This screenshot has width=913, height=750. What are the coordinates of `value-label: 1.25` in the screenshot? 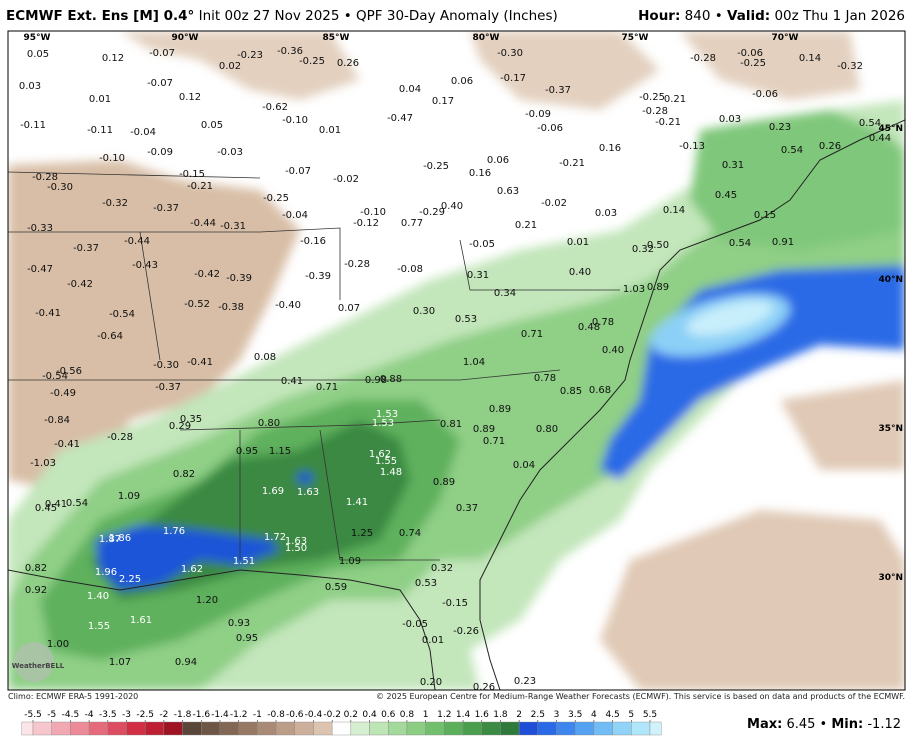 It's located at (362, 533).